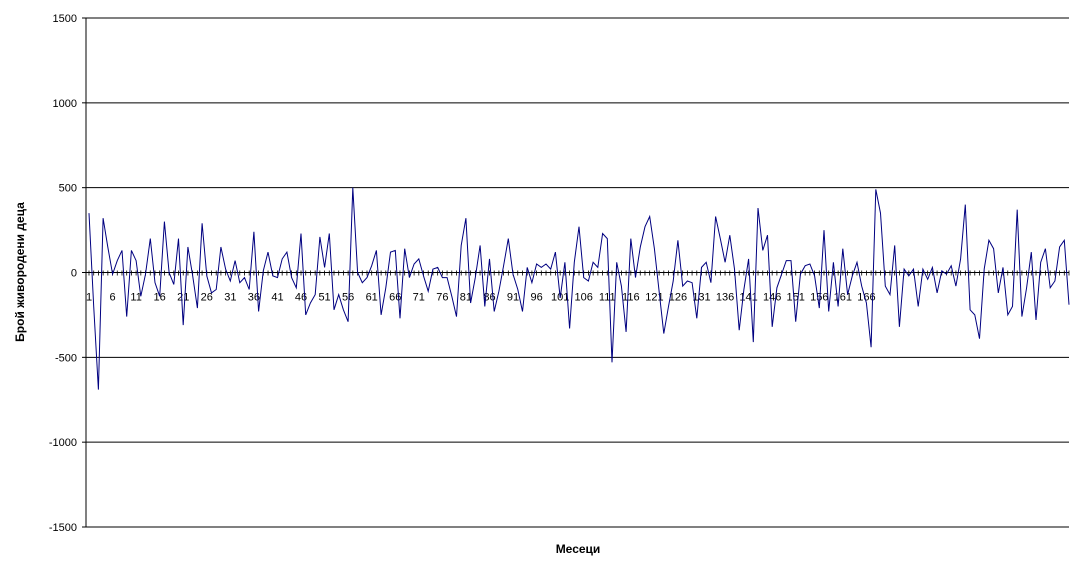 The image size is (1071, 565). Describe the element at coordinates (395, 298) in the screenshot. I see `x-tick-label: 66` at that location.